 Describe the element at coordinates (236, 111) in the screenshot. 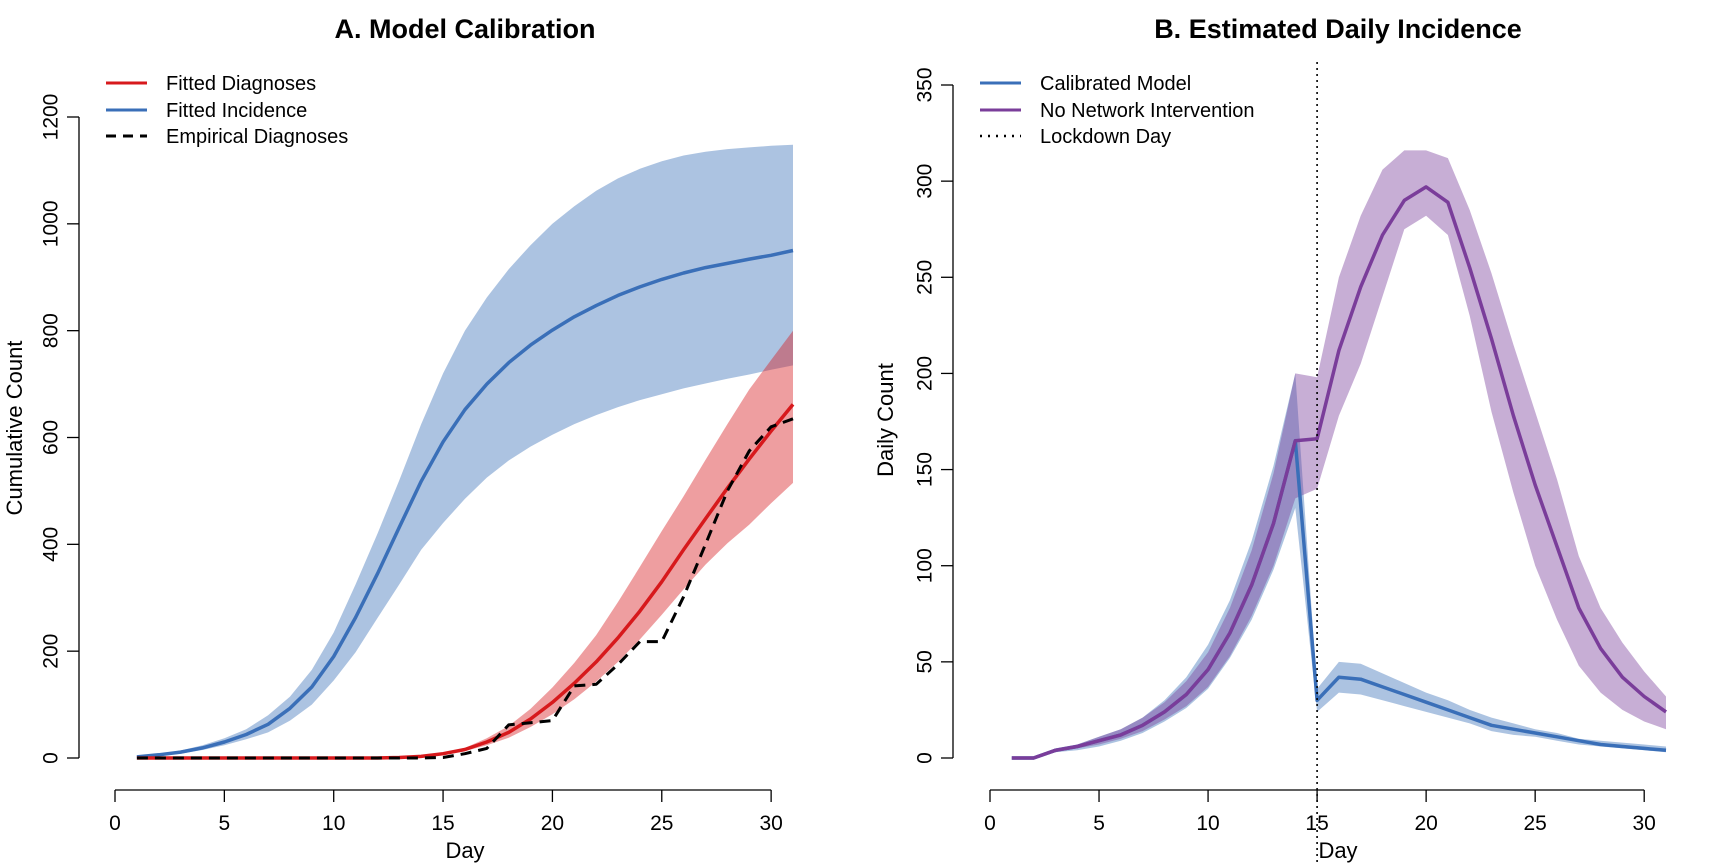

I see `legend-label-fitted-incidence: Fitted Incidence` at that location.